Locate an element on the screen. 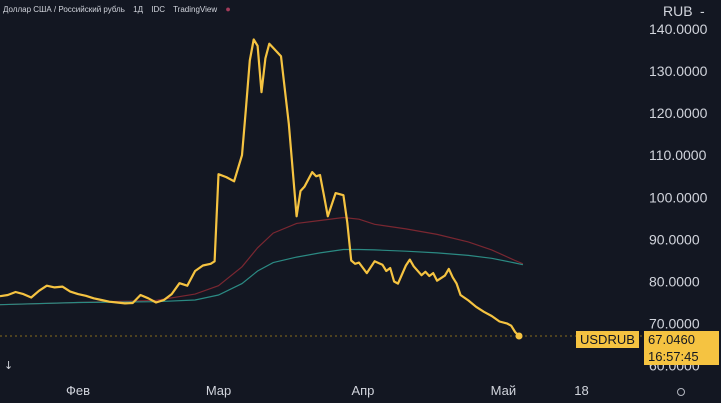  interval-label: 1Д is located at coordinates (138, 9).